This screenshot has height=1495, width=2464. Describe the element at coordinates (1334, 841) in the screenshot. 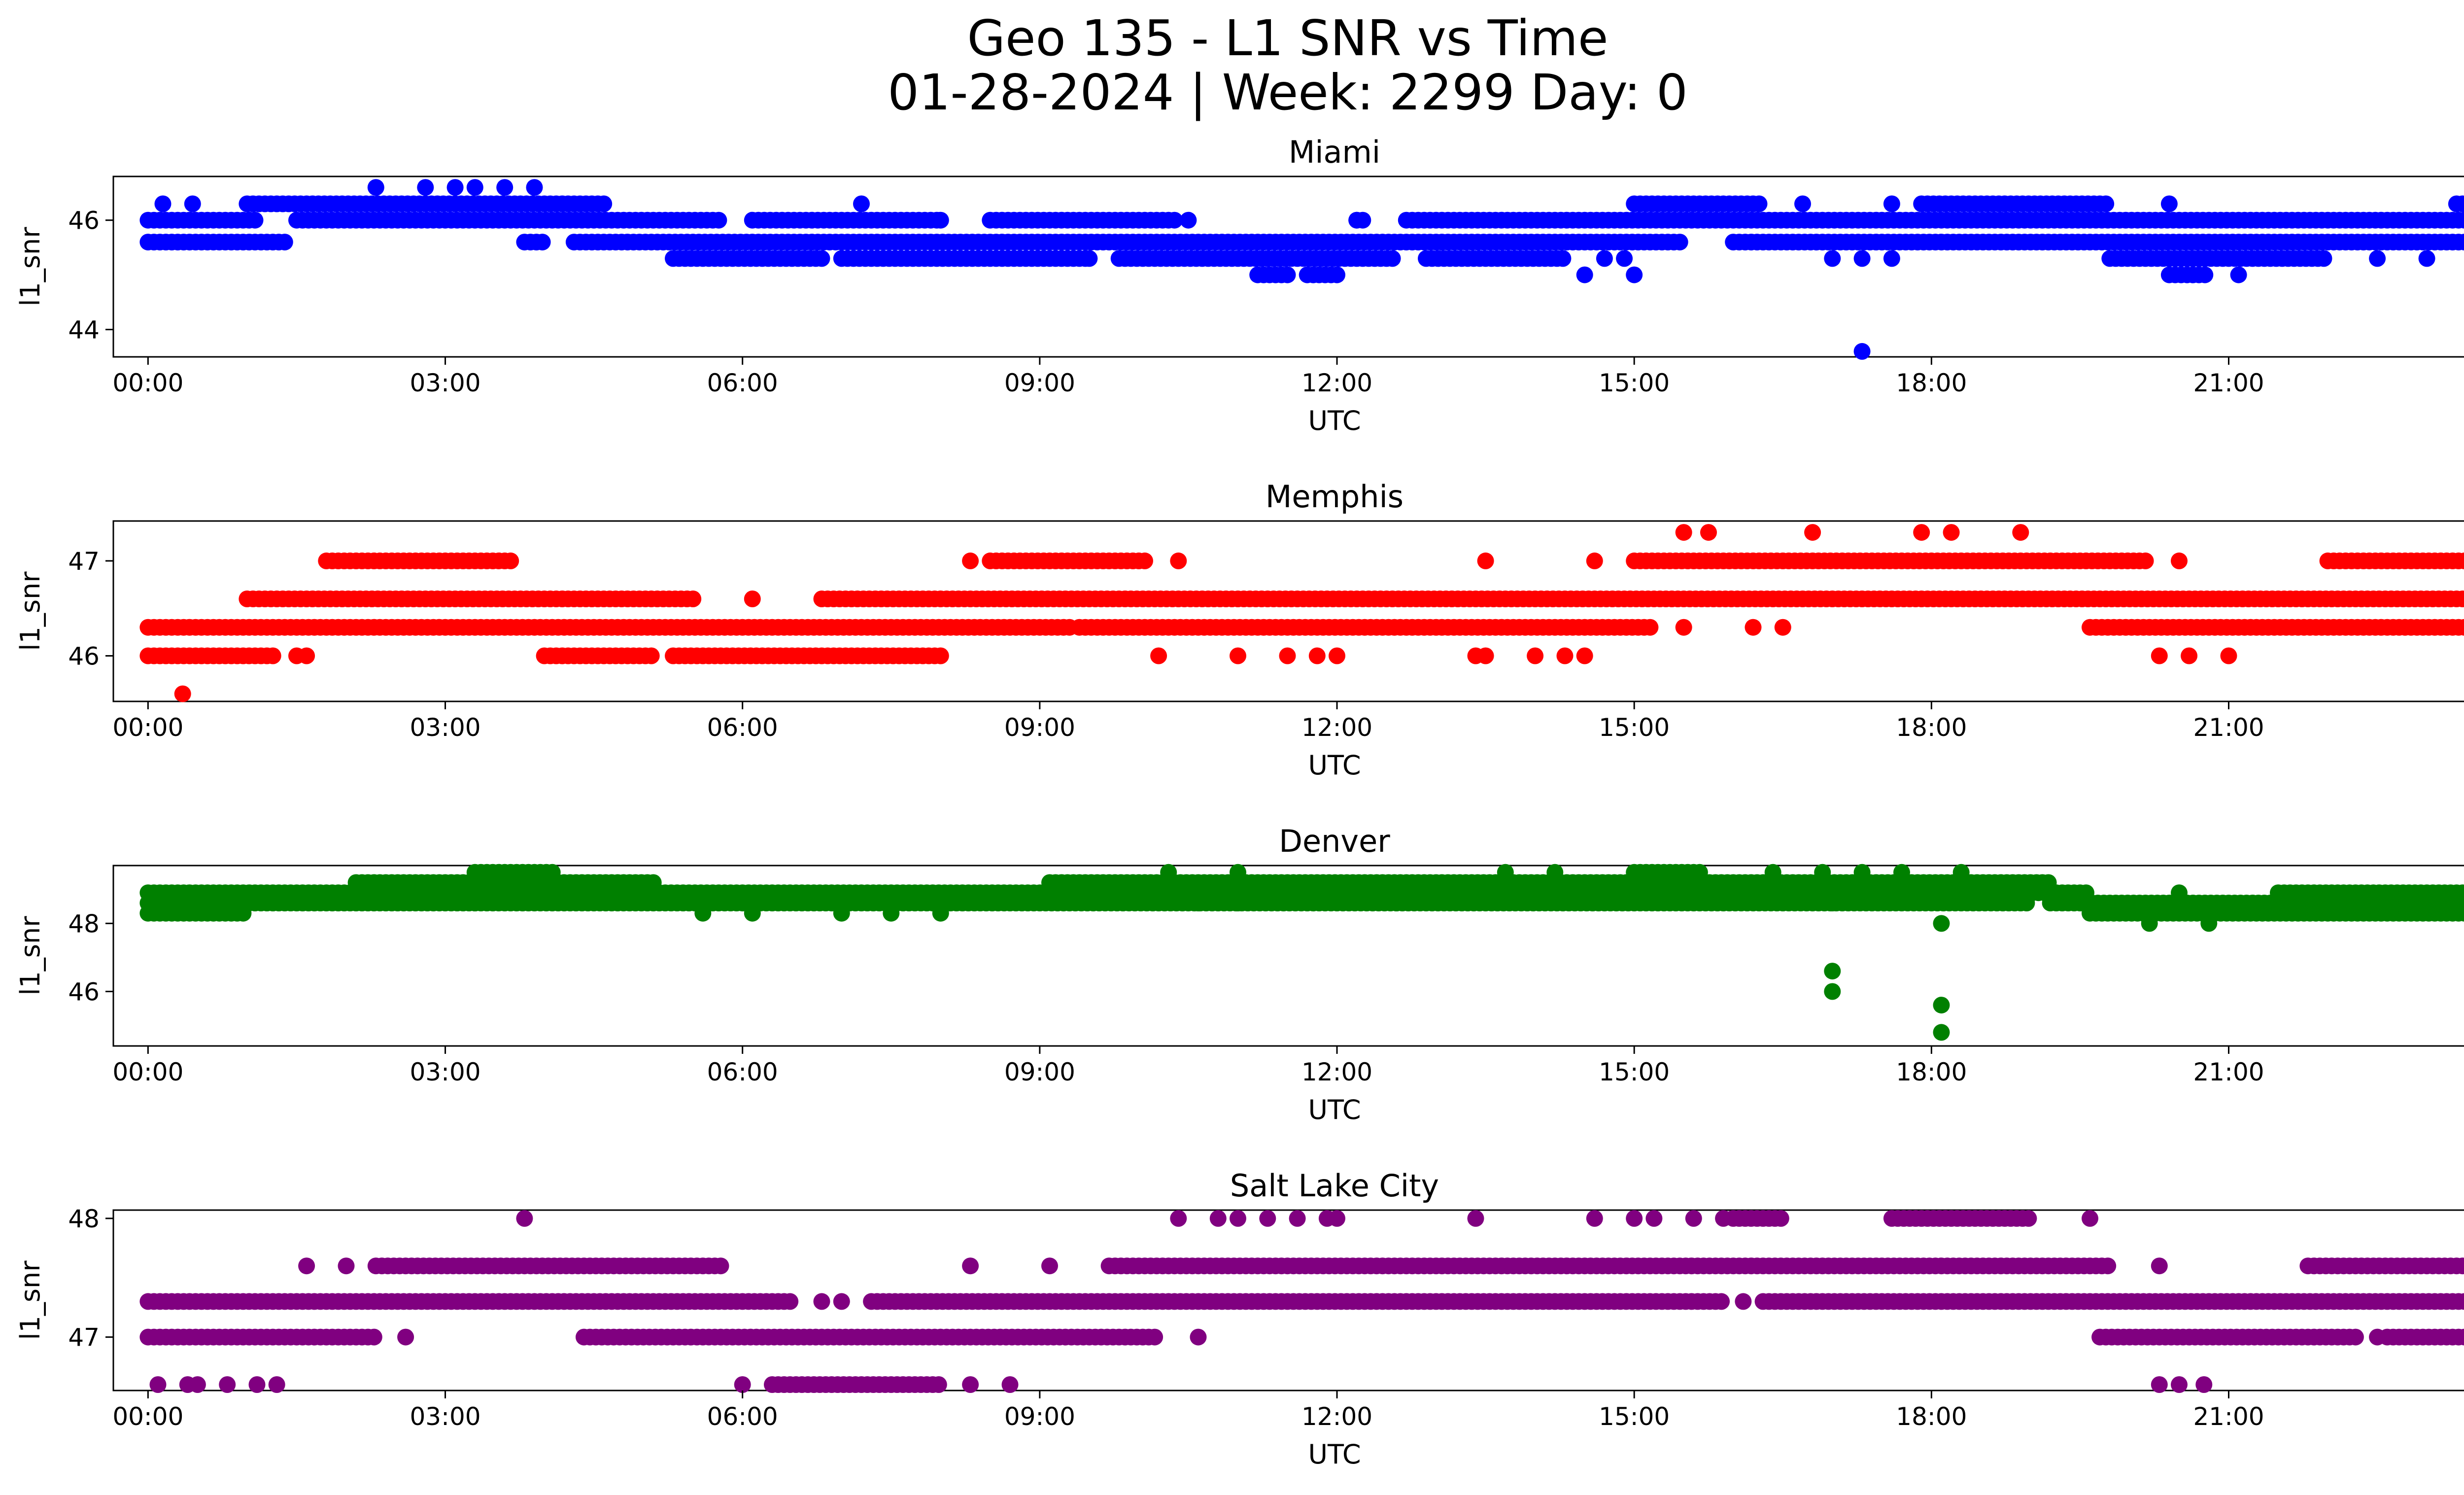

I see `subplot-title: Denver` at that location.